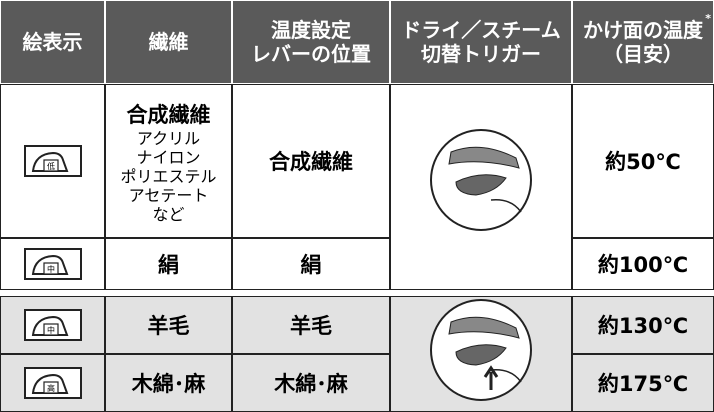 Image resolution: width=714 pixels, height=412 pixels. I want to click on header-text: かけ面の温度, so click(643, 30).